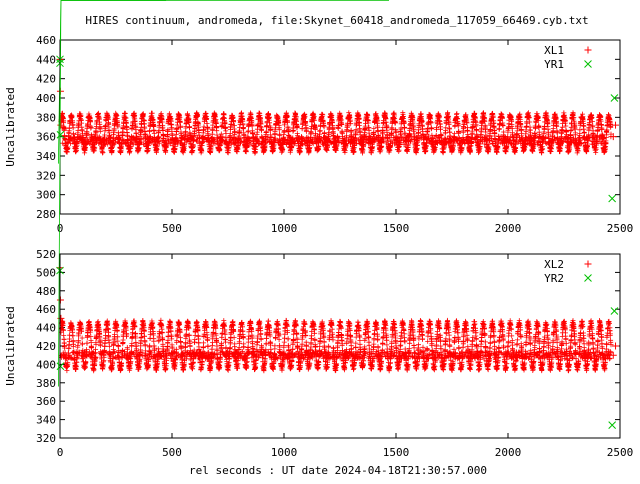  Describe the element at coordinates (46, 291) in the screenshot. I see `y-tick-label: 480` at that location.